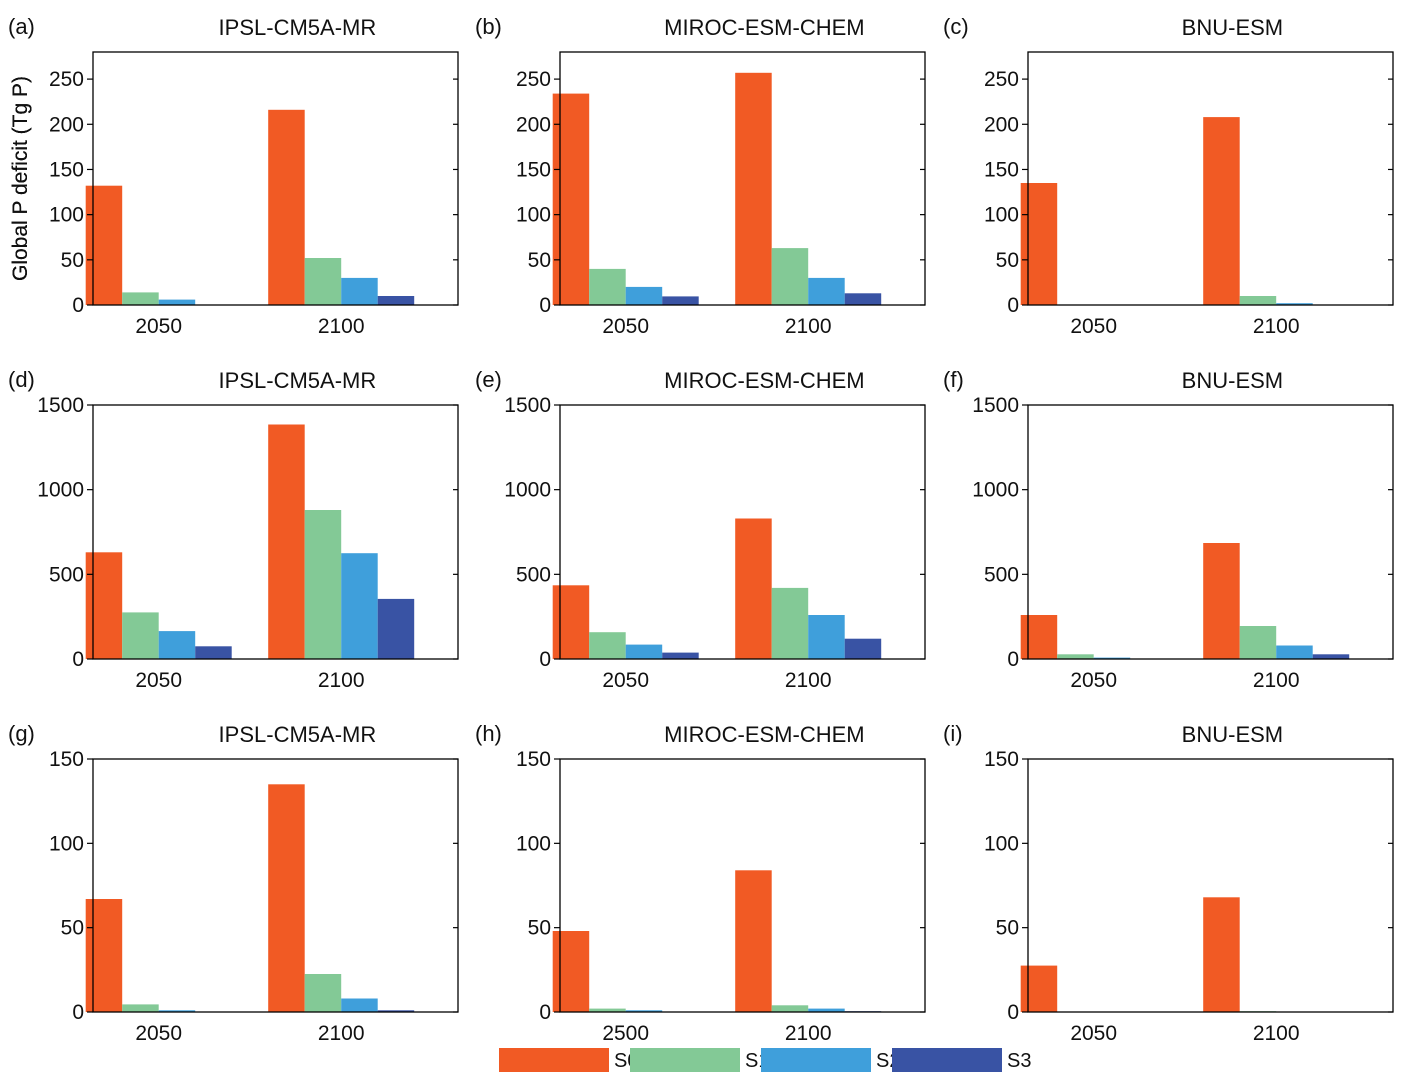 This screenshot has height=1085, width=1401. What do you see at coordinates (533, 79) in the screenshot?
I see `ytick-label-4-250: 250` at bounding box center [533, 79].